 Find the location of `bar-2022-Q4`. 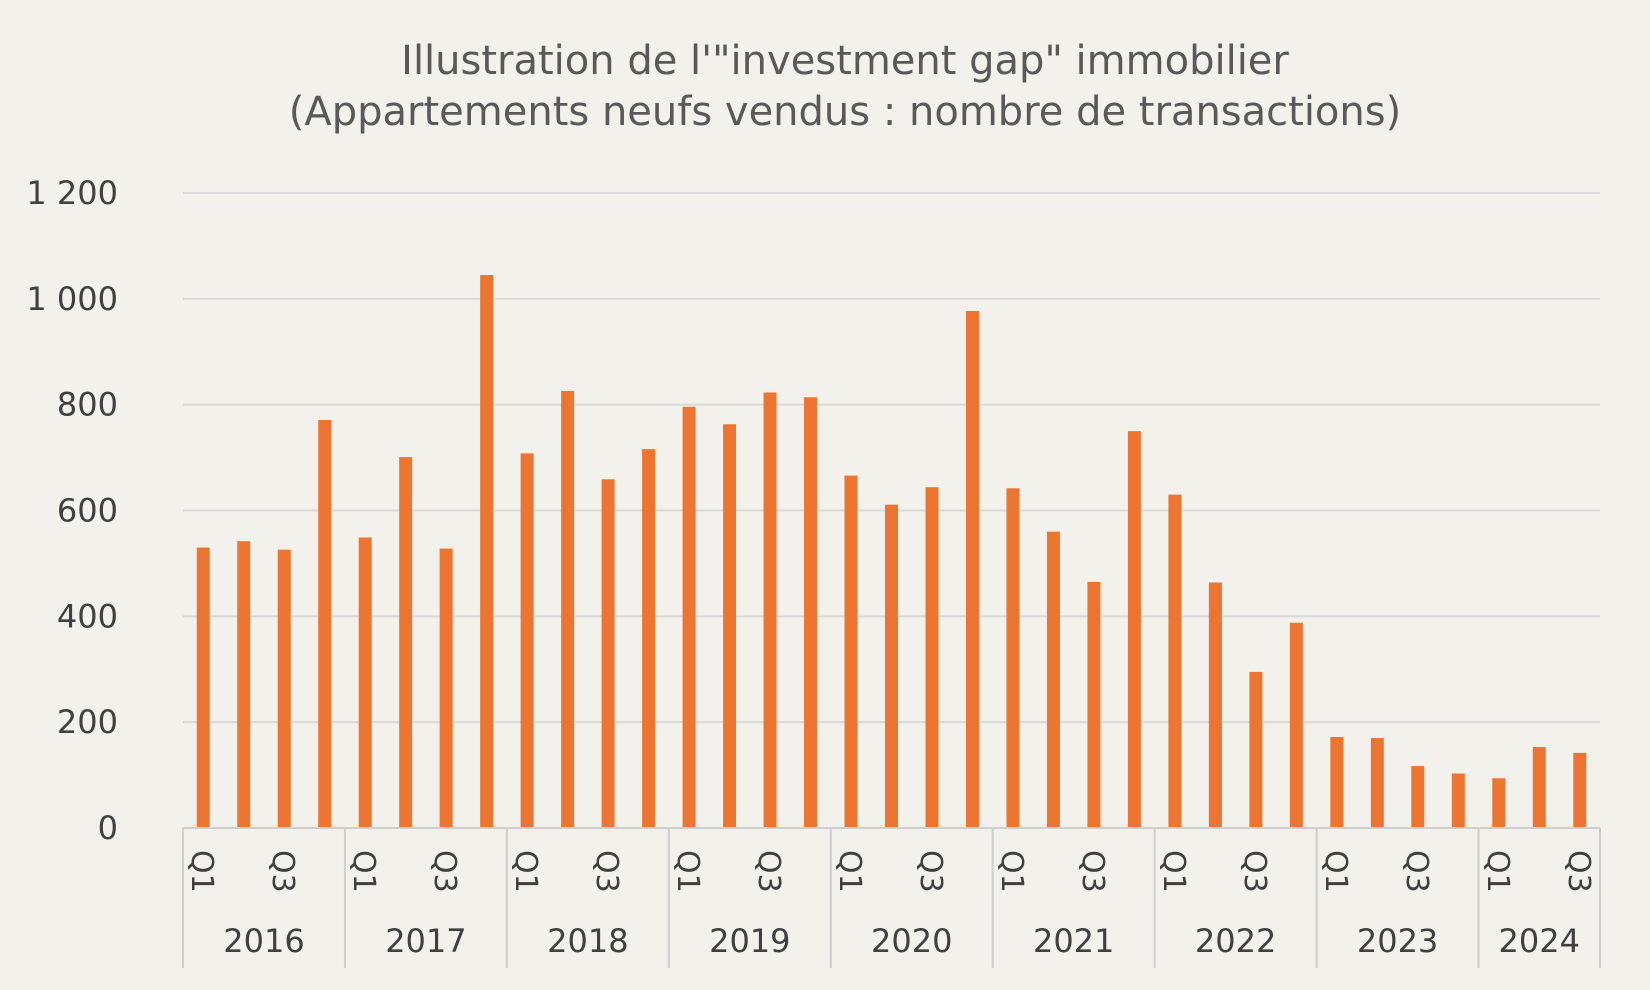

bar-2022-Q4 is located at coordinates (1296, 725).